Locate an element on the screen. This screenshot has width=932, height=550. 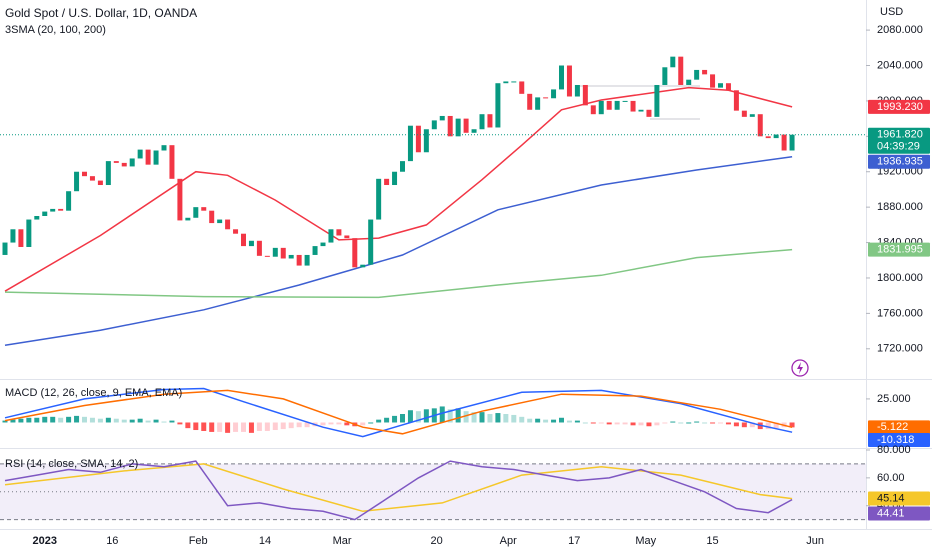
alert-circle is located at coordinates (800, 368).